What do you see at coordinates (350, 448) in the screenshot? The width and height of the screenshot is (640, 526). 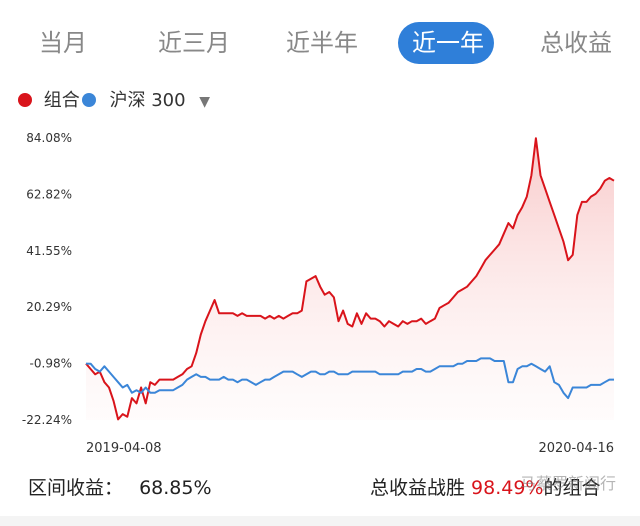 I see `x-axis: 2019-04-08 2020-04-16` at bounding box center [350, 448].